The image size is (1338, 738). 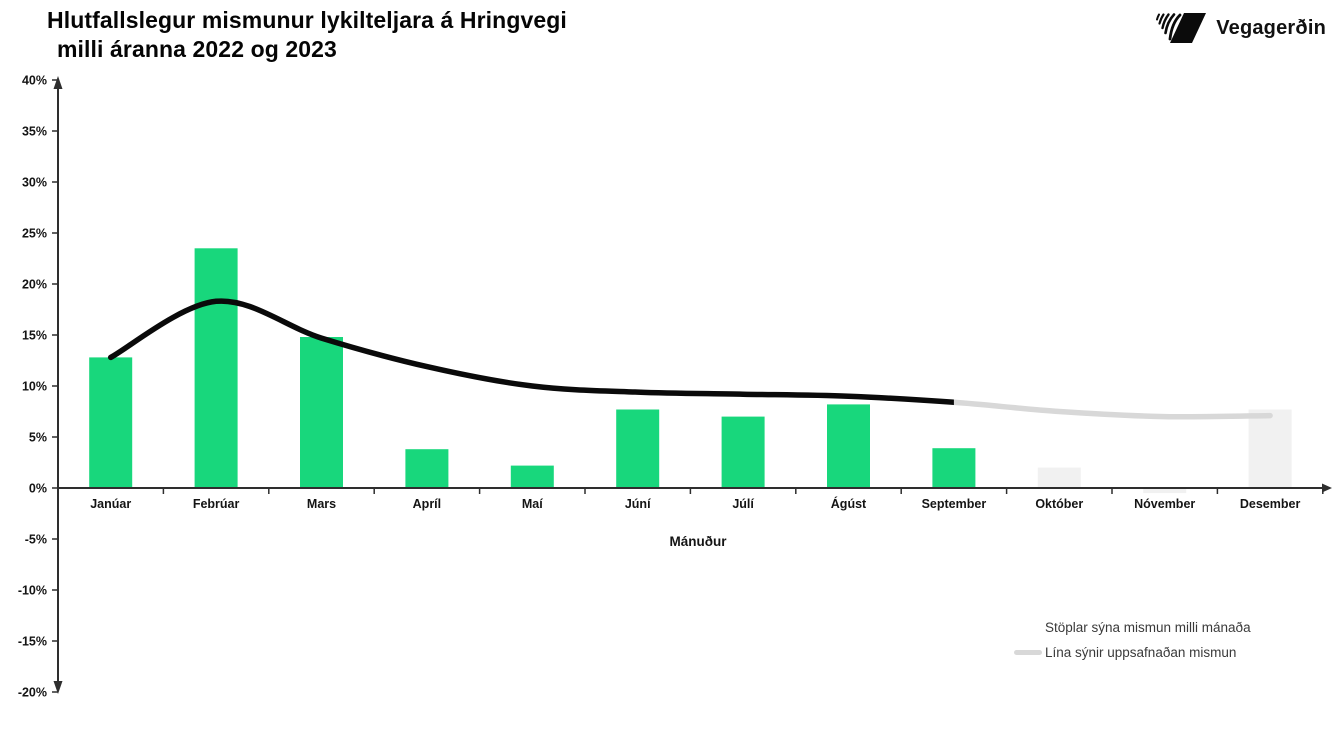 I want to click on x-tick-label-janúar: Janúar, so click(x=110, y=504).